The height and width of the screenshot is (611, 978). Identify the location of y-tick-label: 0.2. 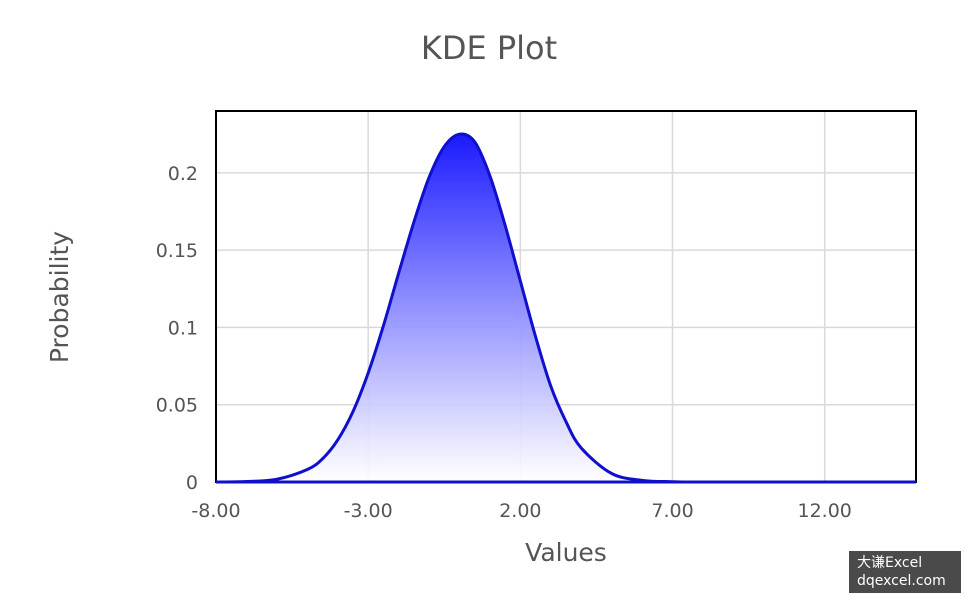
(183, 174).